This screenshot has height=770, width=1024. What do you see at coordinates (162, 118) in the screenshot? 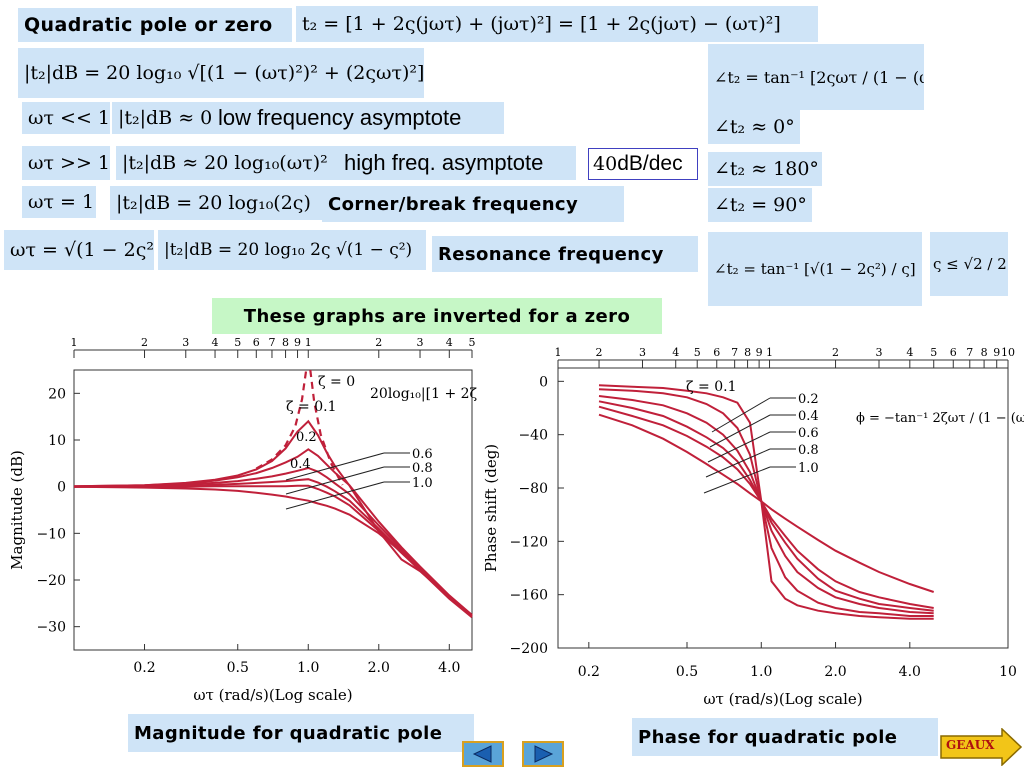
I see `low-magnitude: |t₂|dB ≈ 0` at bounding box center [162, 118].